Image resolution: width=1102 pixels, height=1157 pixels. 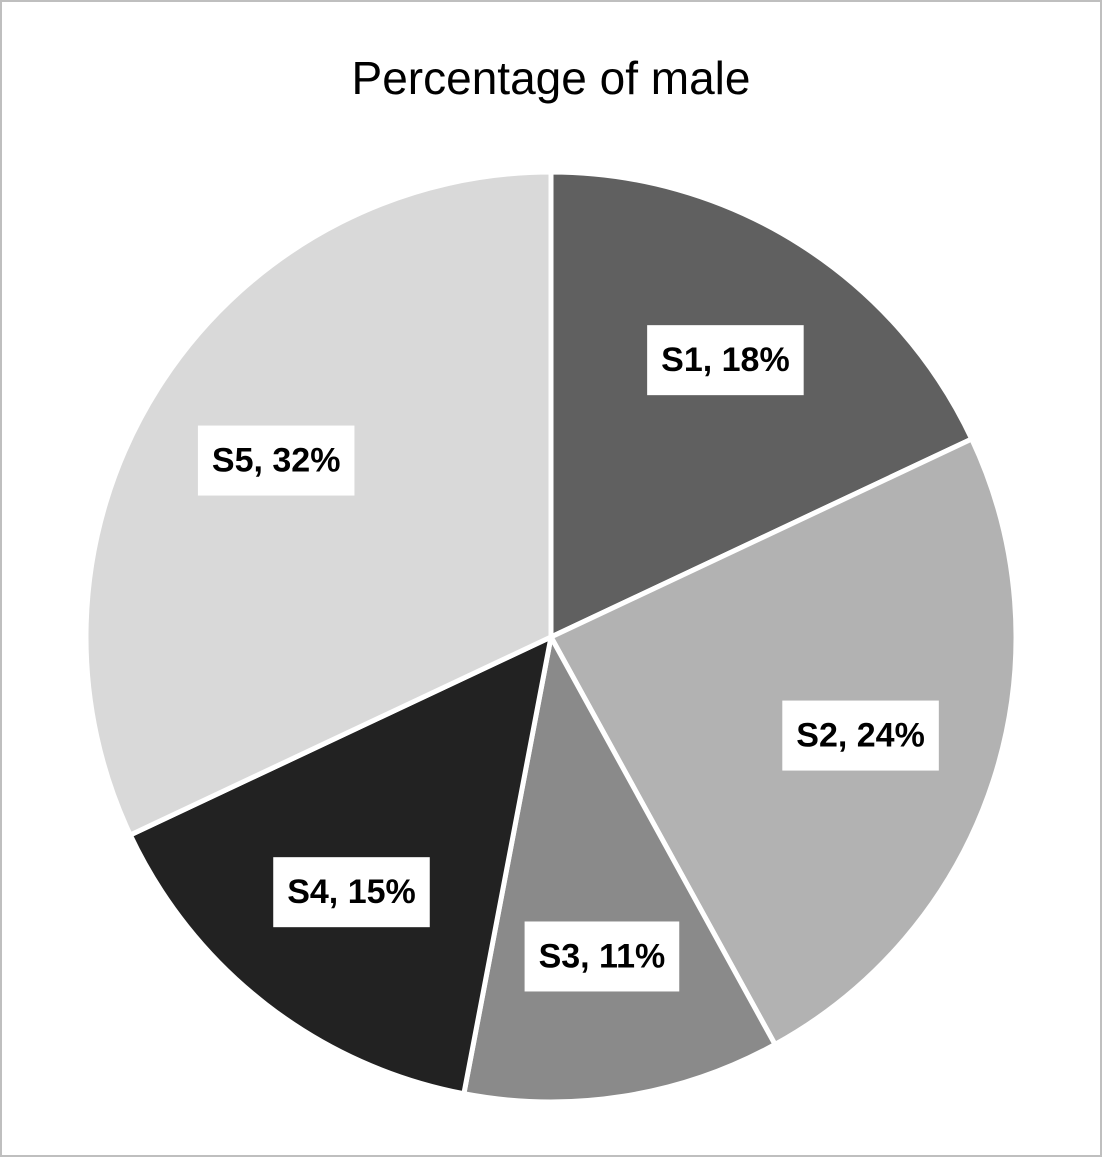 I want to click on data-label-text: S5, 32%, so click(x=276, y=461).